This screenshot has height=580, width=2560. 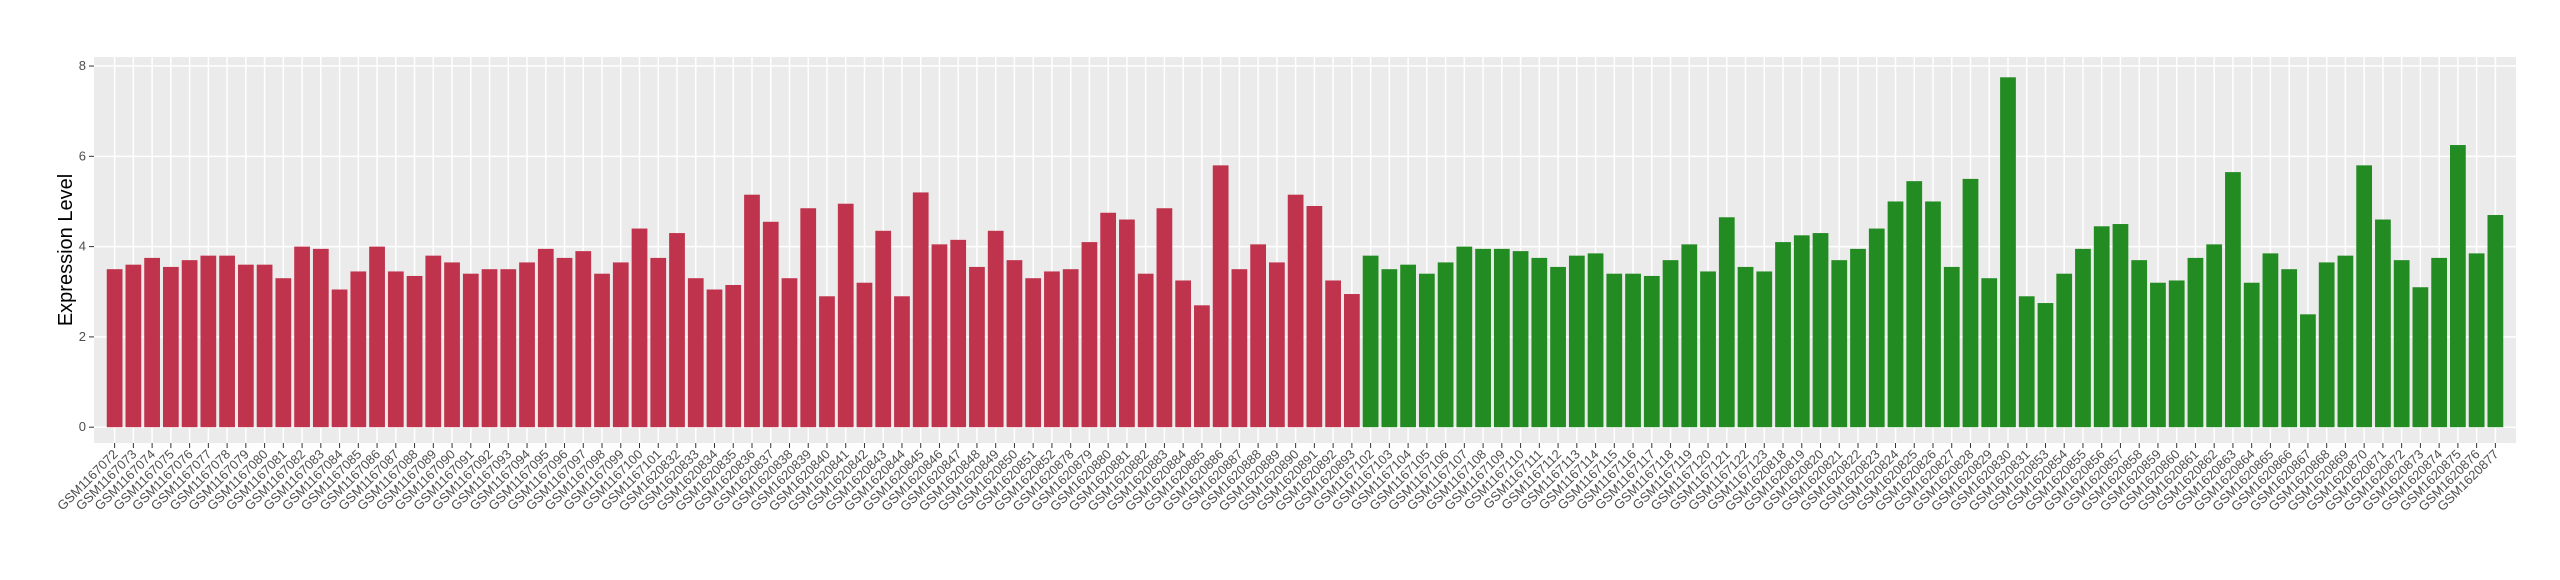 I want to click on y-tick-label: 2, so click(x=82, y=336).